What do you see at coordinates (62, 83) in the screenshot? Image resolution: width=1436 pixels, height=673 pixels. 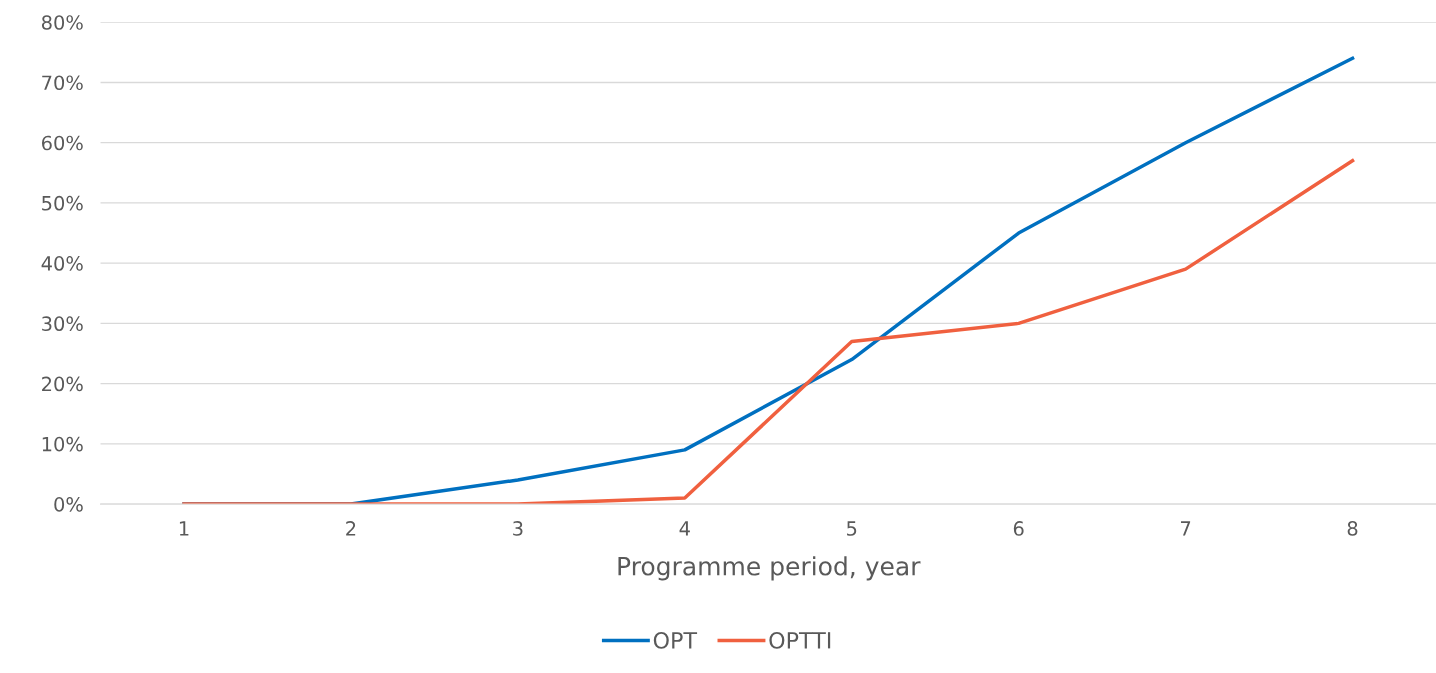 I see `y-tick-label: 70%` at bounding box center [62, 83].